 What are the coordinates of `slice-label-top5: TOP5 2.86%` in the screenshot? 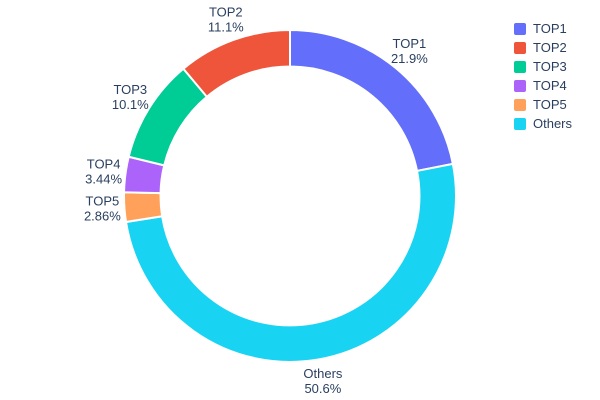 It's located at (102, 209).